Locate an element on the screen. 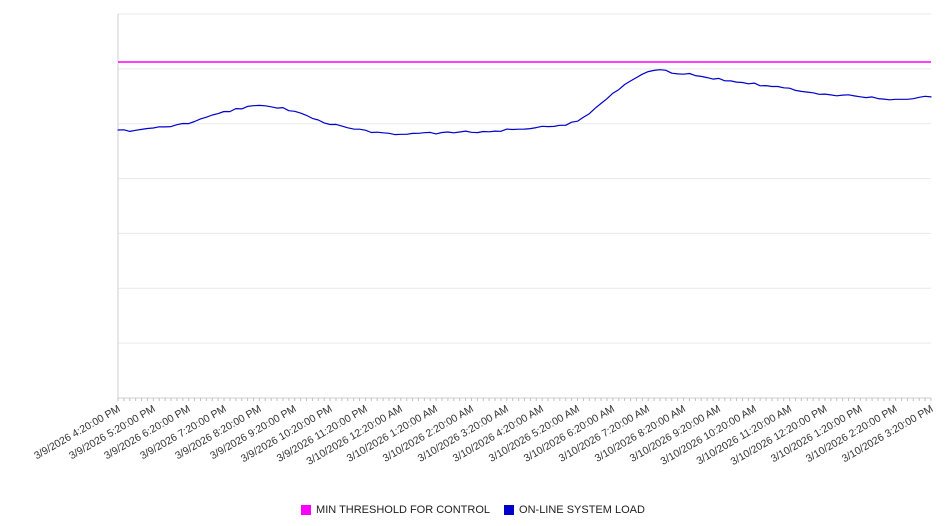 The image size is (946, 526). legend-label: ON-LINE SYSTEM LOAD is located at coordinates (582, 510).